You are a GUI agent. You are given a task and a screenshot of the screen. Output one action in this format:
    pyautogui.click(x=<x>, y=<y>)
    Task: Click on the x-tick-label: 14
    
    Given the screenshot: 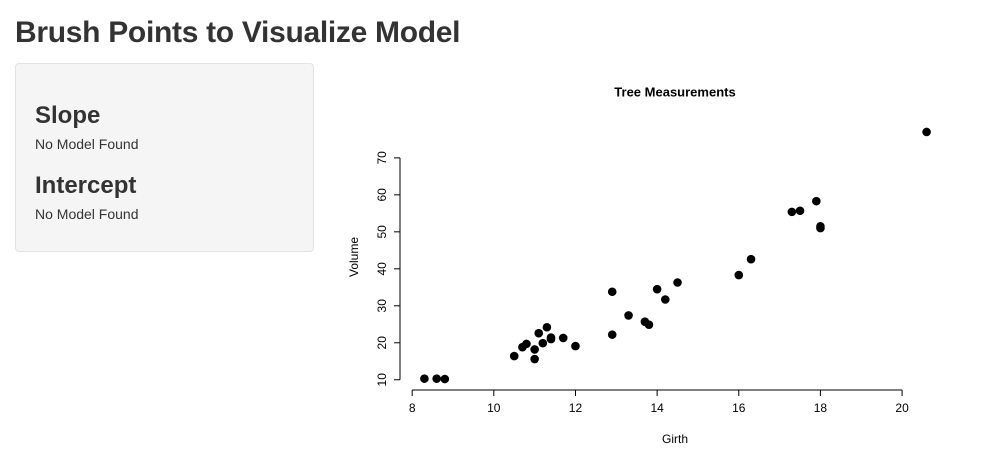 What is the action you would take?
    pyautogui.click(x=657, y=408)
    